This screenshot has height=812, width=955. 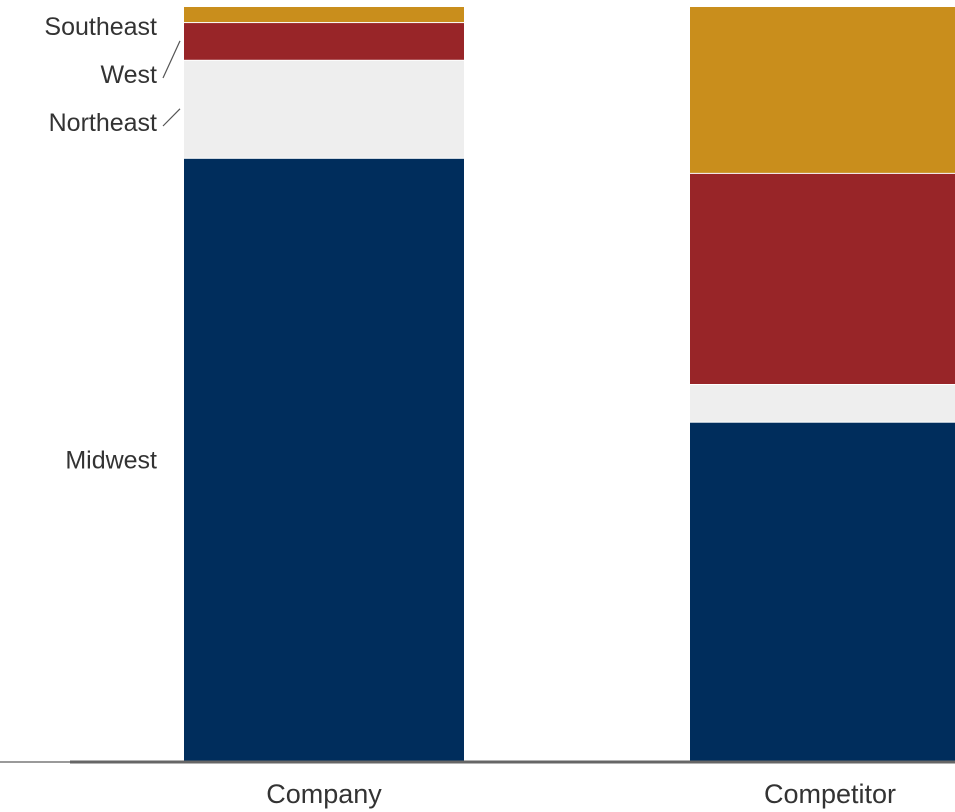 I want to click on leader-line-west, so click(x=171, y=59).